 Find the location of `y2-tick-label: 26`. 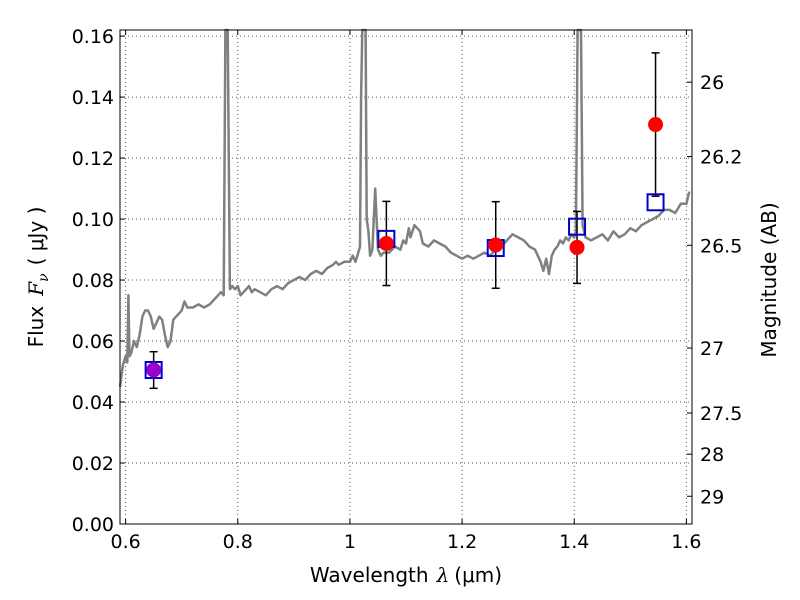

y2-tick-label: 26 is located at coordinates (712, 83).